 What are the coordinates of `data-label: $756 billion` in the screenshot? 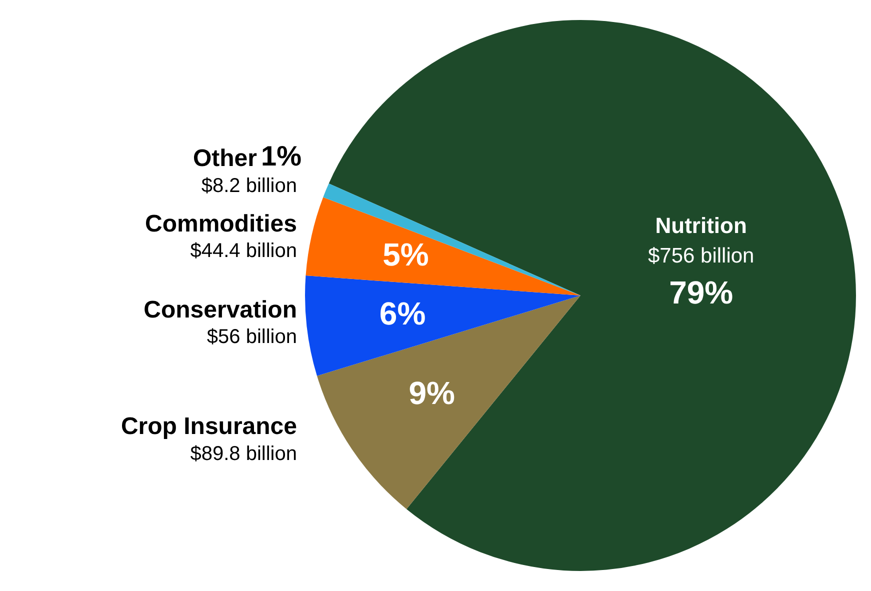 It's located at (701, 256).